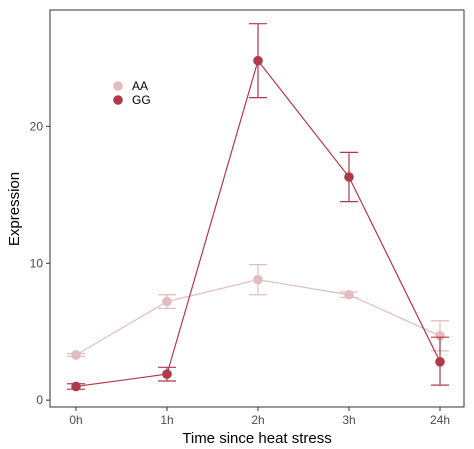 This screenshot has height=449, width=474. Describe the element at coordinates (166, 420) in the screenshot. I see `x-tick-label: 1h` at that location.